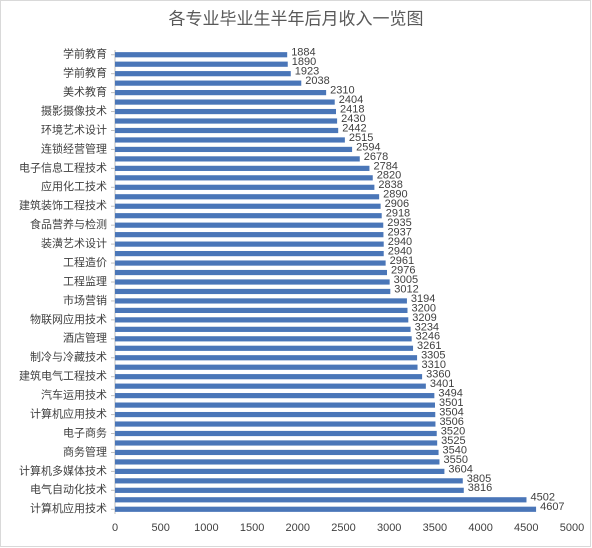 The width and height of the screenshot is (592, 548). I want to click on data-label: 2442, so click(354, 128).